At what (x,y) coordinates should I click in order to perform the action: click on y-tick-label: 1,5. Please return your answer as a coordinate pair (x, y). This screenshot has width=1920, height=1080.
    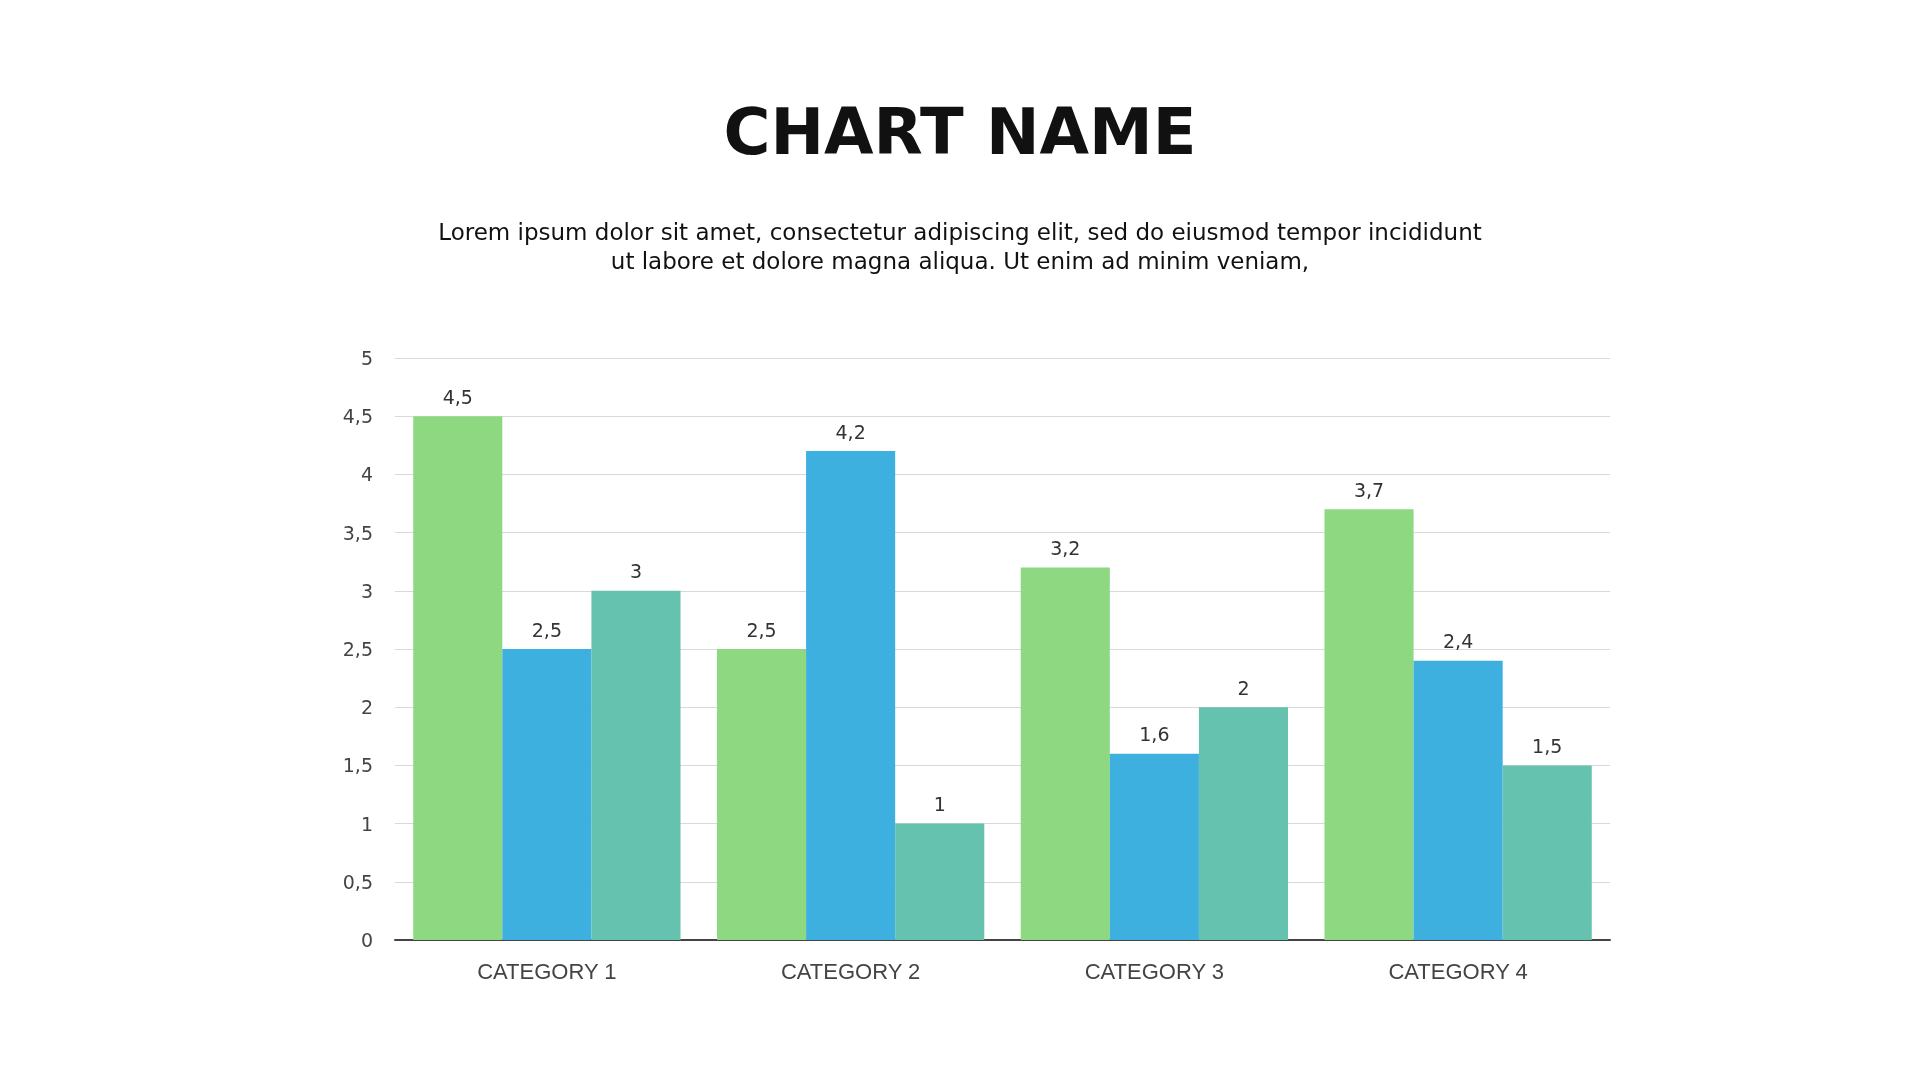
    Looking at the image, I should click on (357, 765).